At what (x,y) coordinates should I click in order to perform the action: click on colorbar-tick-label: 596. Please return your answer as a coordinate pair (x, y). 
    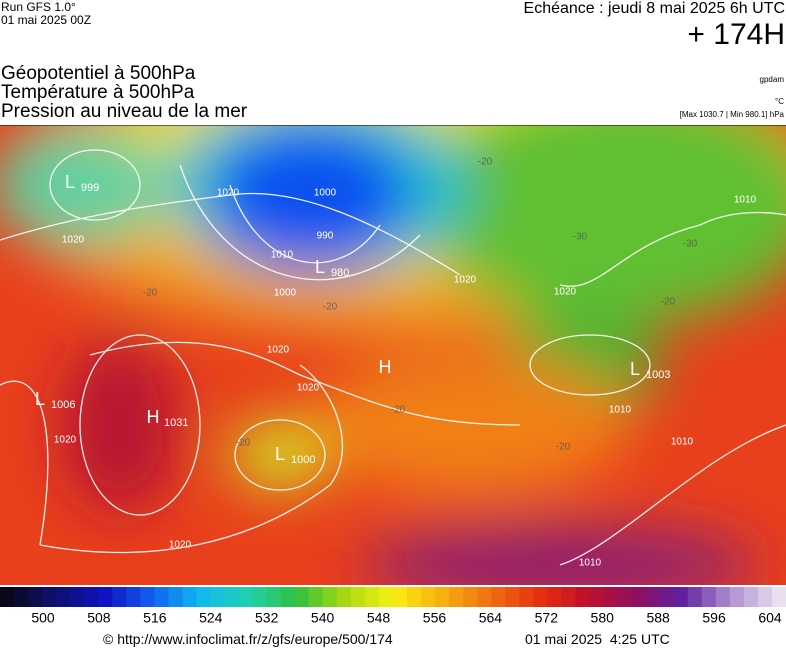
    Looking at the image, I should click on (714, 618).